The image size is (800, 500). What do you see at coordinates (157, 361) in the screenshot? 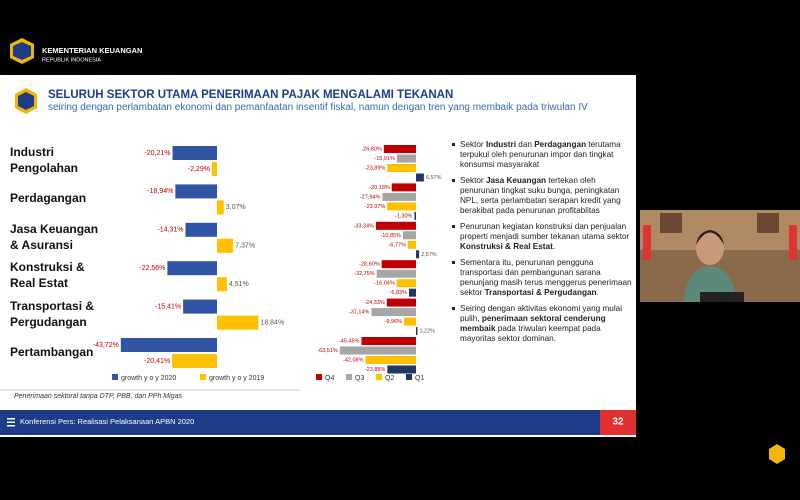
I see `value-label: -20,41%` at bounding box center [157, 361].